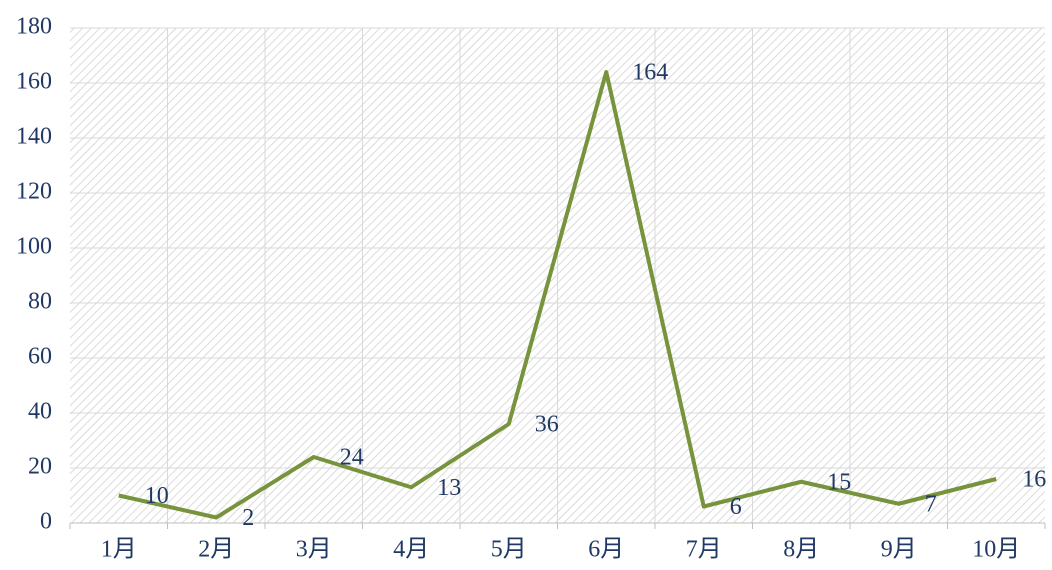 The width and height of the screenshot is (1052, 570). What do you see at coordinates (547, 425) in the screenshot?
I see `data-label: 36` at bounding box center [547, 425].